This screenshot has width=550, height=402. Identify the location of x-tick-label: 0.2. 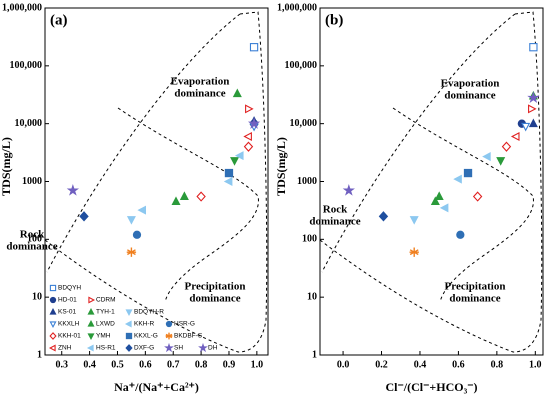
(381, 364).